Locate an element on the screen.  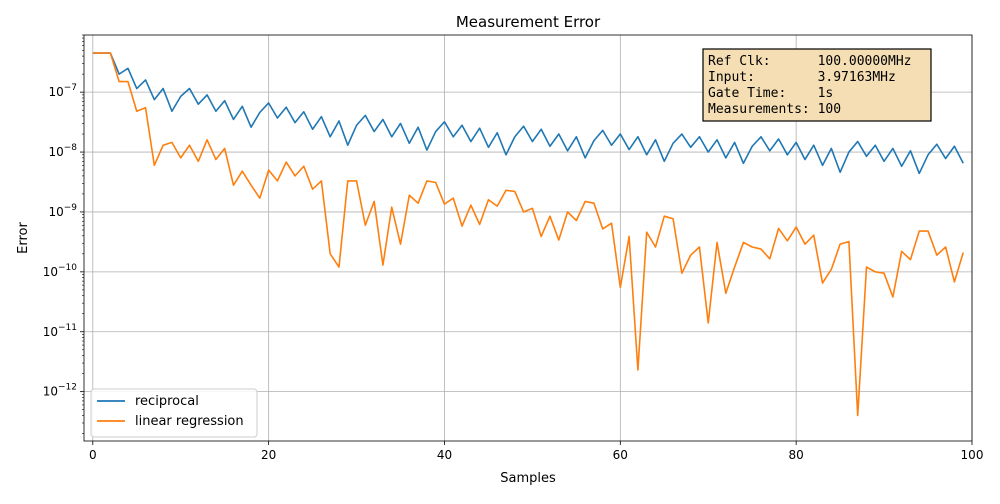
y-axis-label: Error is located at coordinates (23, 238).